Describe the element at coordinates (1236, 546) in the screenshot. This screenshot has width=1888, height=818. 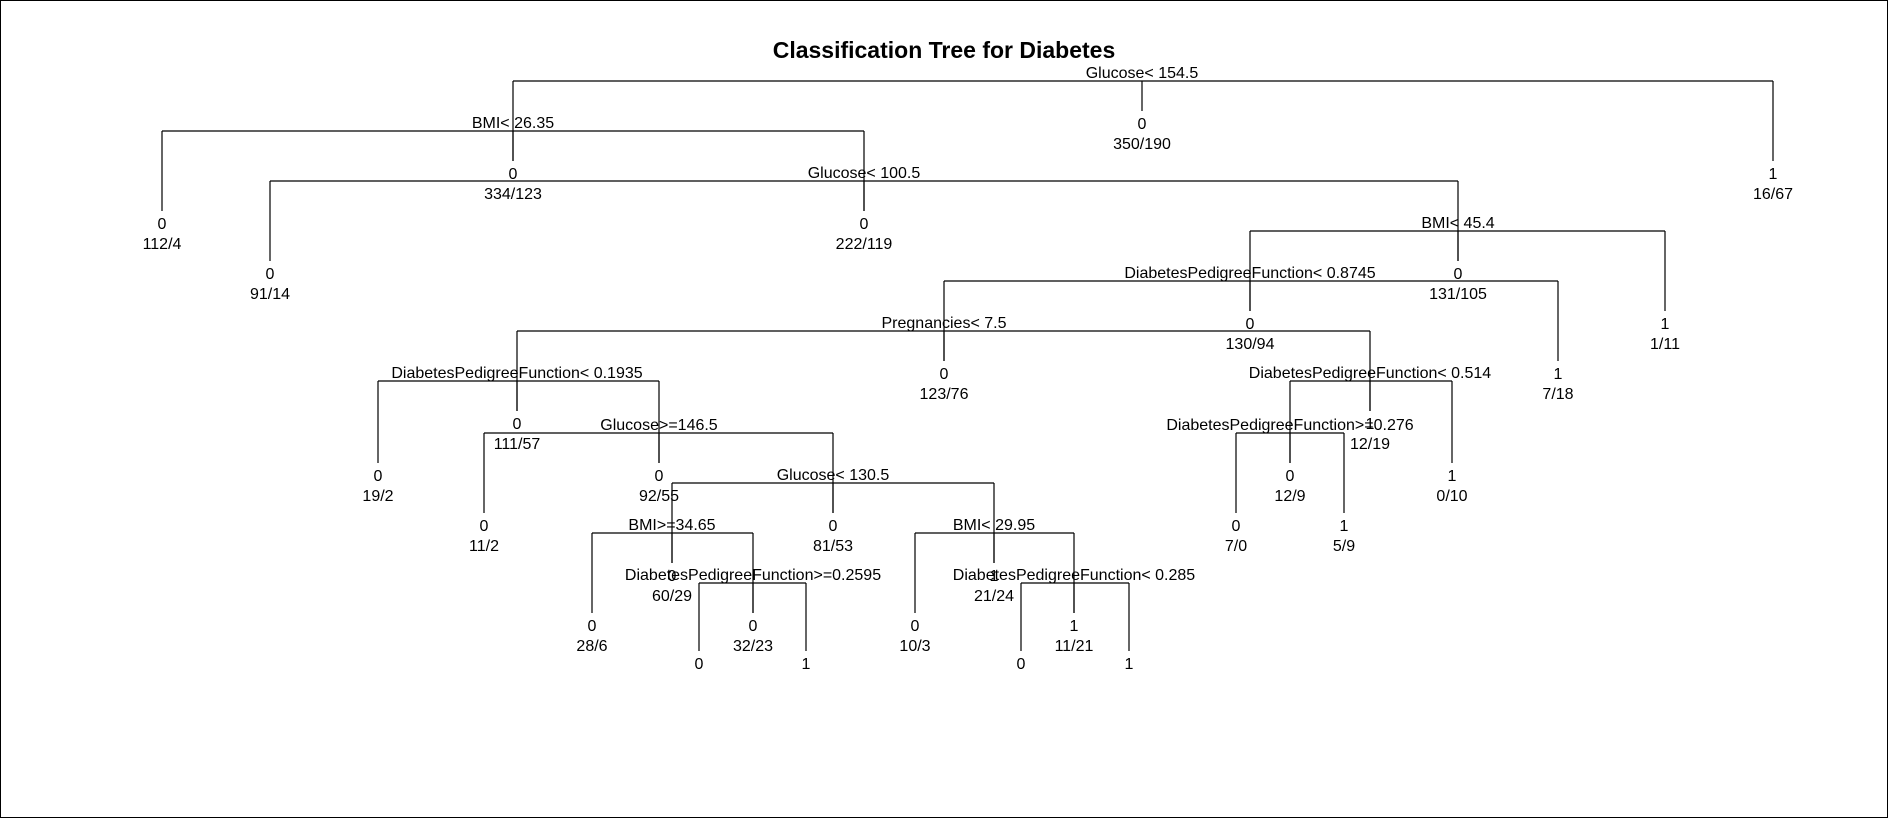
I see `node-counts-label: 7/0` at that location.